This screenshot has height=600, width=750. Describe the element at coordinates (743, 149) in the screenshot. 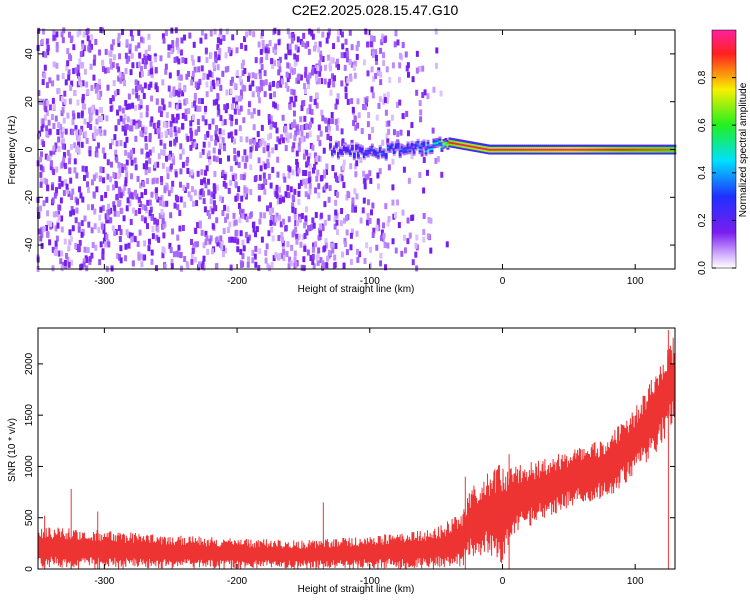

I see `colorbar-label: Normalized spectral amplitude` at that location.